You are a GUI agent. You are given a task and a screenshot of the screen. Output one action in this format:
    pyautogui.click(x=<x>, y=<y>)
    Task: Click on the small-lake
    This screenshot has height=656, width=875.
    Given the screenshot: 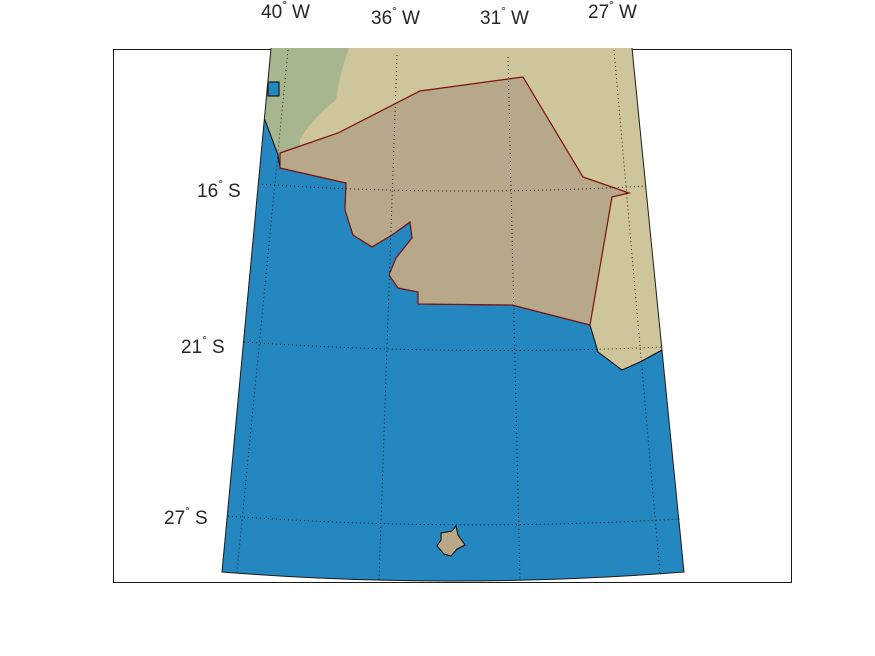 What is the action you would take?
    pyautogui.click(x=273, y=89)
    